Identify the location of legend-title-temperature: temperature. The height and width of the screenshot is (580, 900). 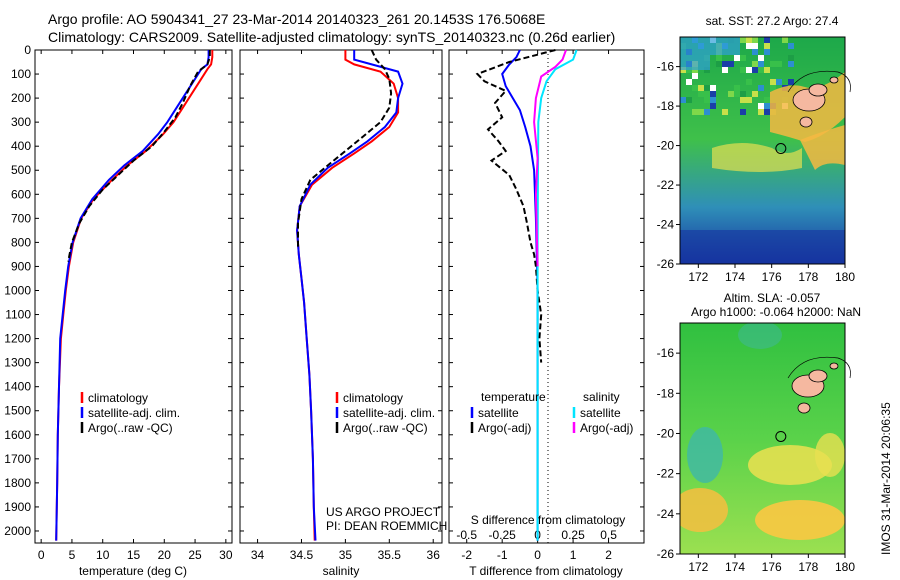
(513, 397).